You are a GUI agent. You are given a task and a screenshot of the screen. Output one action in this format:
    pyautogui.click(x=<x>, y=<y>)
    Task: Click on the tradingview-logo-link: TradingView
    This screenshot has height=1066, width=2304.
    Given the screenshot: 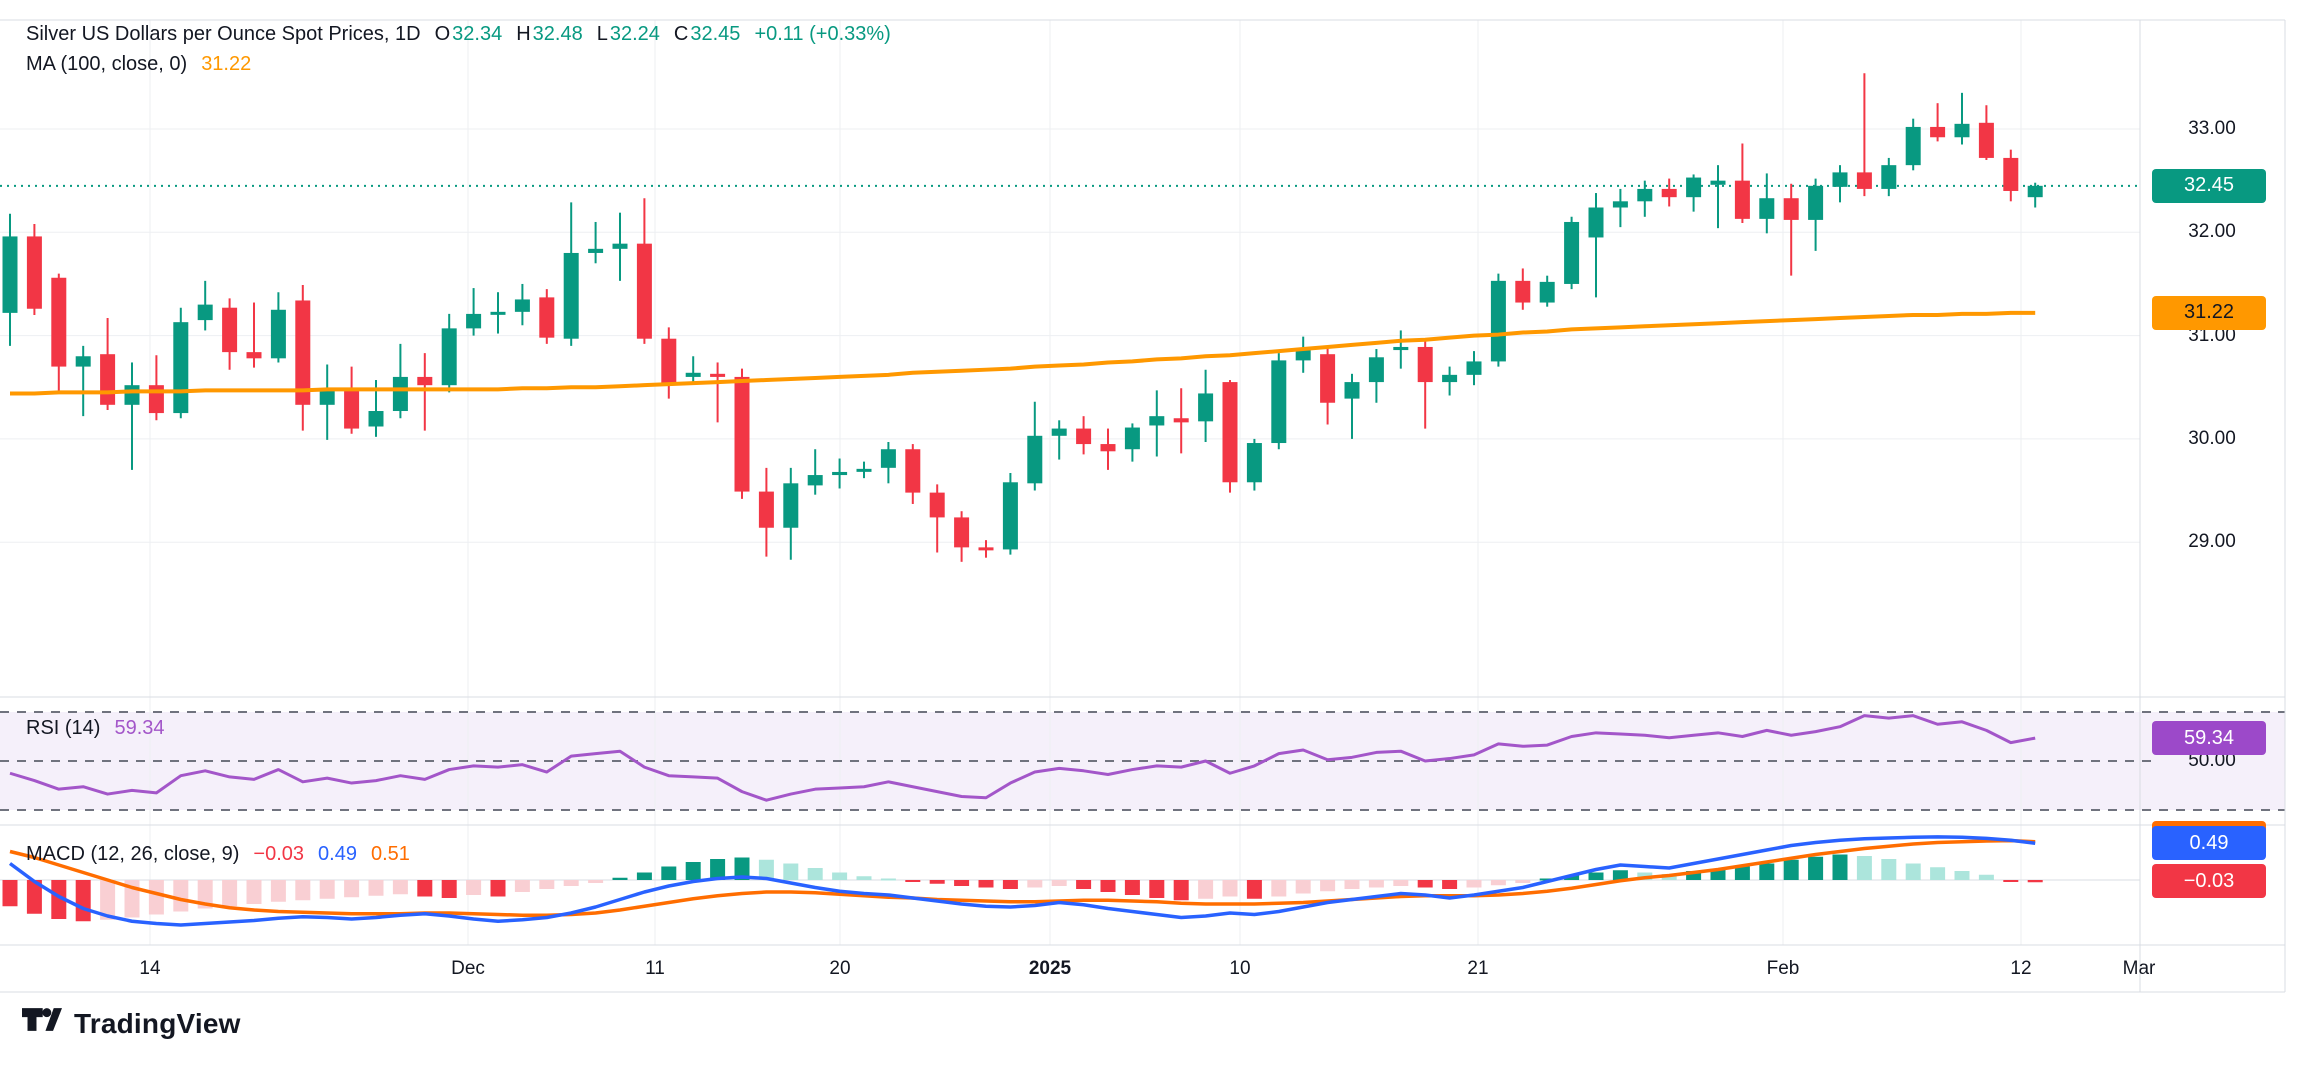 What is the action you would take?
    pyautogui.click(x=131, y=1024)
    